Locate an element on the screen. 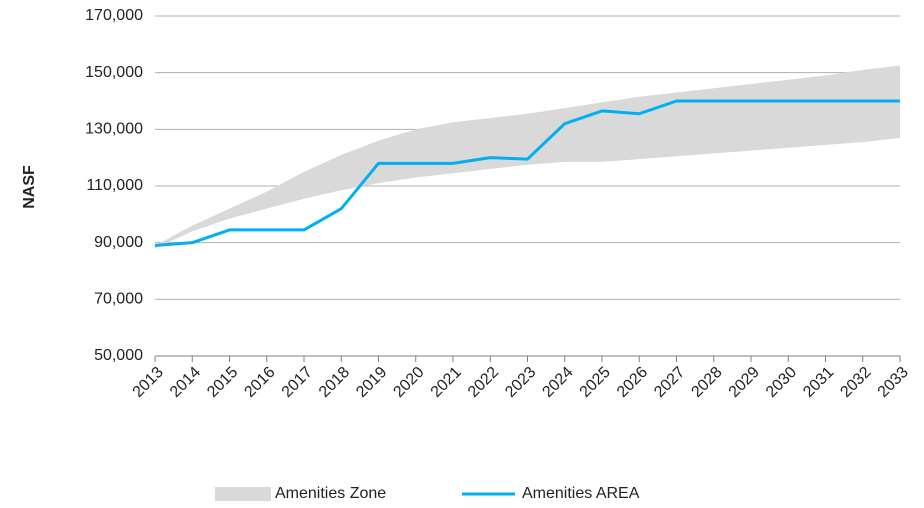  y-tick-label: 150,000 is located at coordinates (114, 72).